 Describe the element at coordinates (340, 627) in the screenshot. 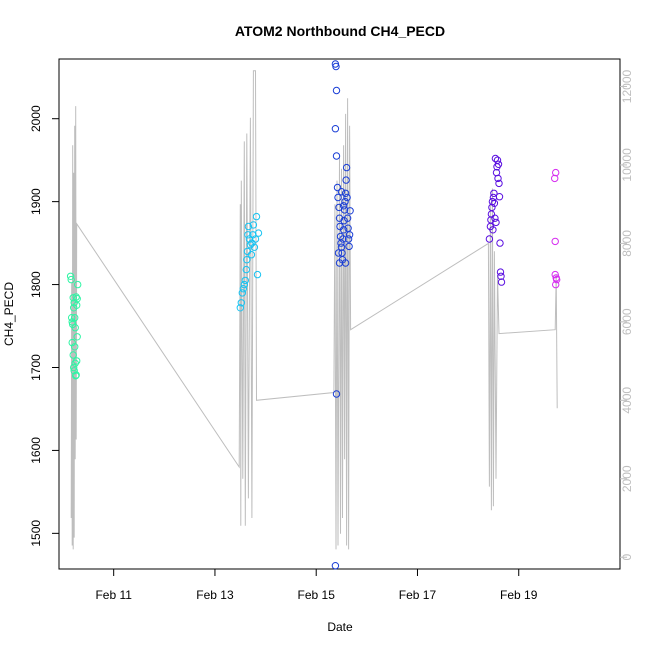

I see `x-axis-label: Date` at that location.